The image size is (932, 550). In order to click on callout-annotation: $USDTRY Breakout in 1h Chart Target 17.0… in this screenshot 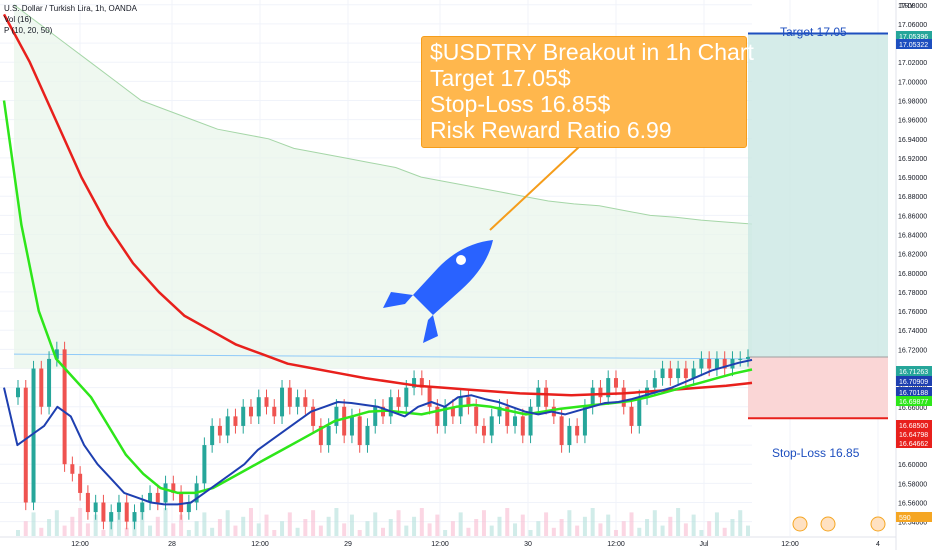, I will do `click(587, 92)`.